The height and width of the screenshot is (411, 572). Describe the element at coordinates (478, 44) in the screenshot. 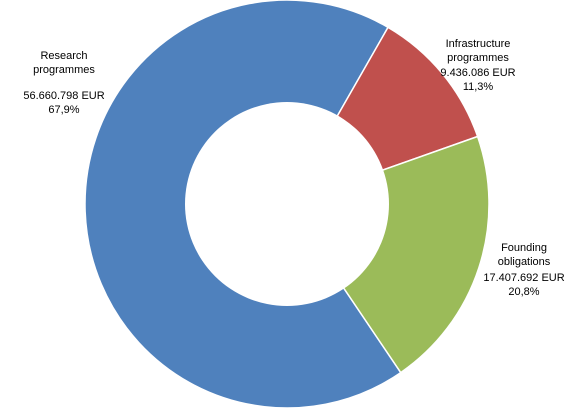

I see `label-name-line-1: Infrastructure` at that location.